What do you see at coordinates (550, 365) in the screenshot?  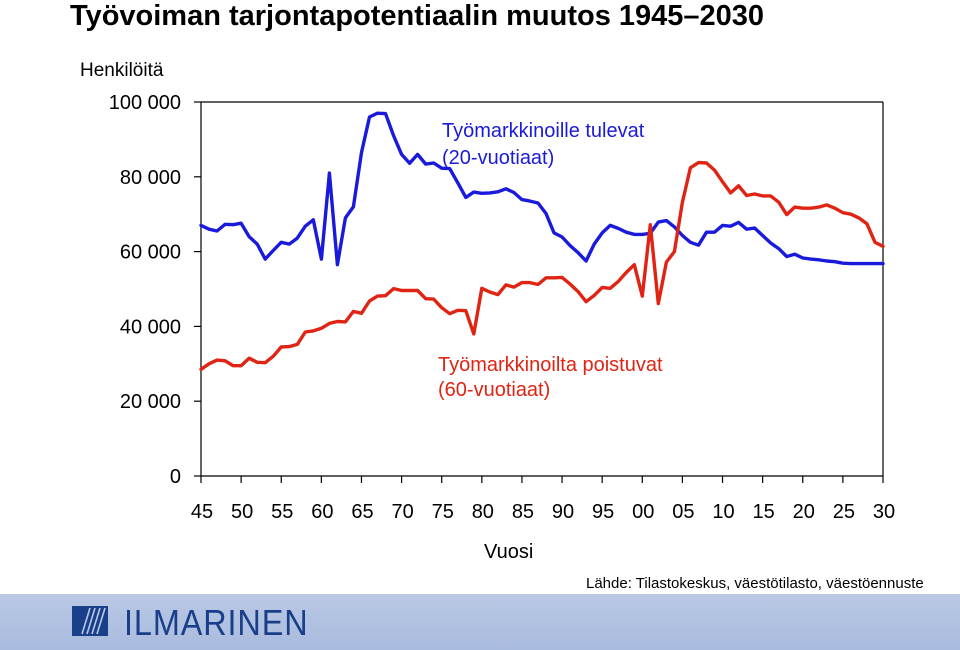 I see `legend-label-leavers: Työmarkkinoilta poistuvat` at bounding box center [550, 365].